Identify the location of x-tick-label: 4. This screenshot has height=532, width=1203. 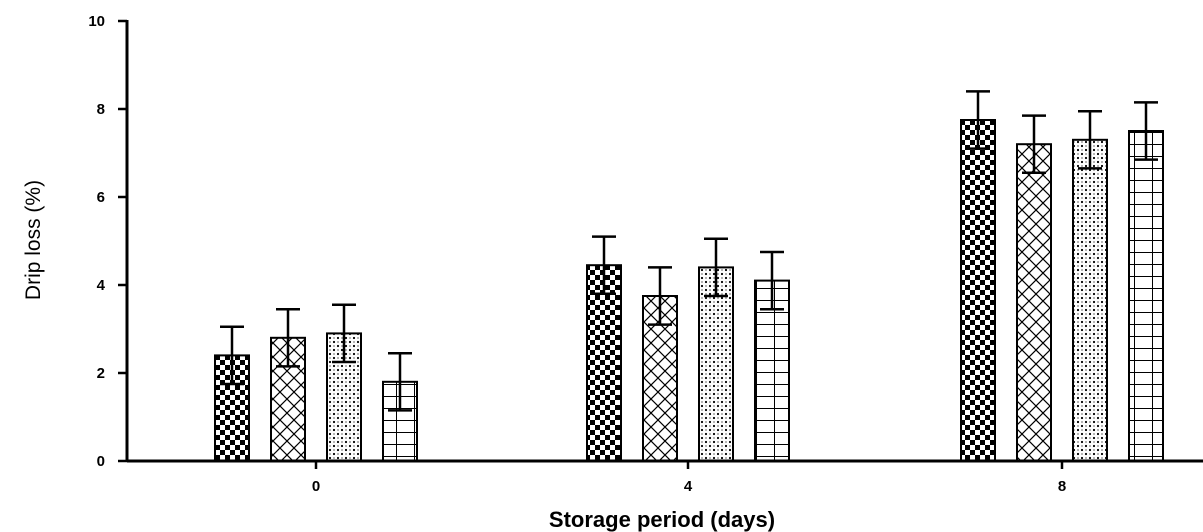
(688, 486).